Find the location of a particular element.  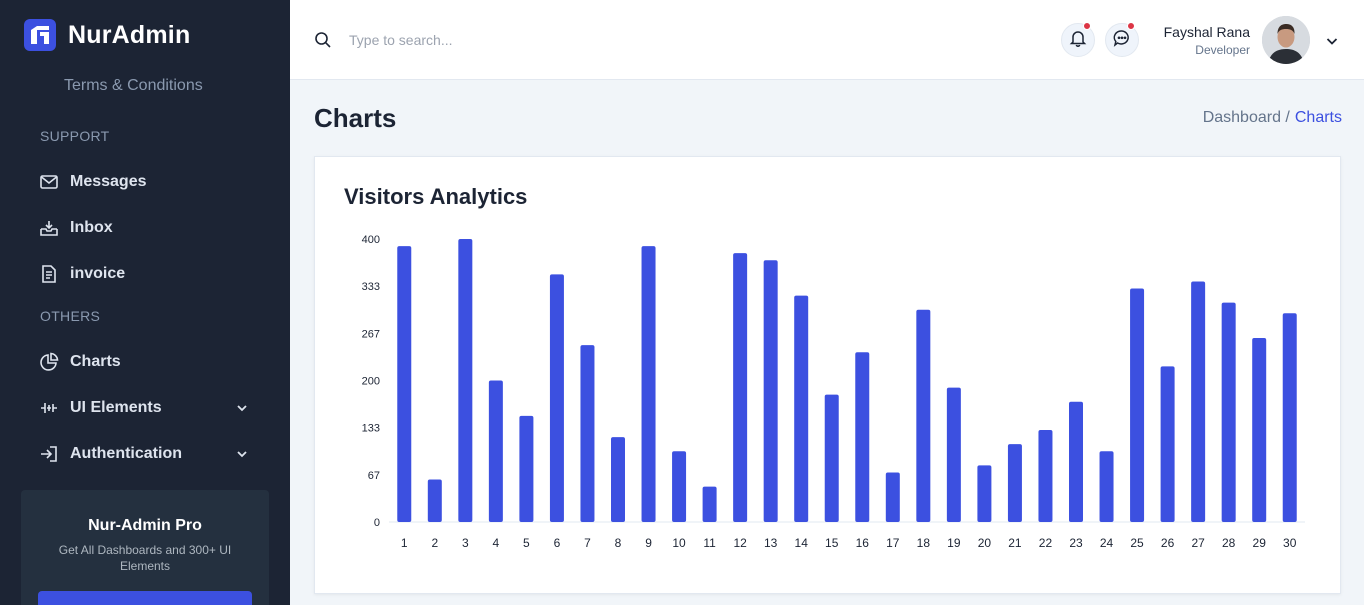

x-tick-label: 18 is located at coordinates (924, 543).